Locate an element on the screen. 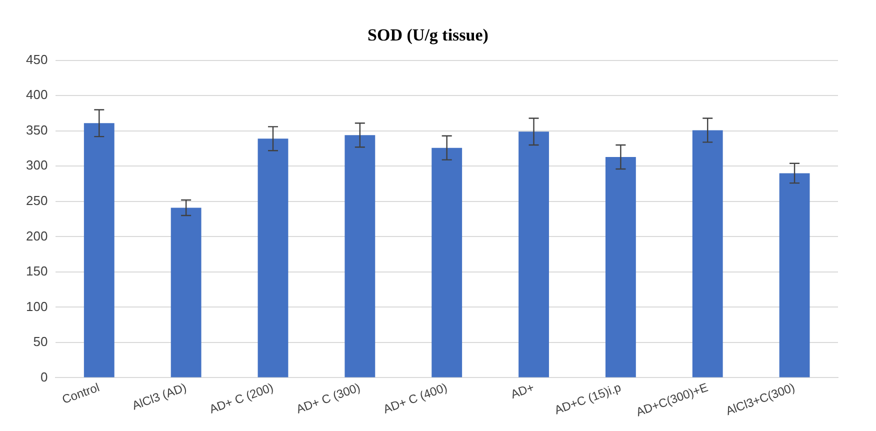 This screenshot has height=431, width=876. y-tick-label: 50 is located at coordinates (40, 342).